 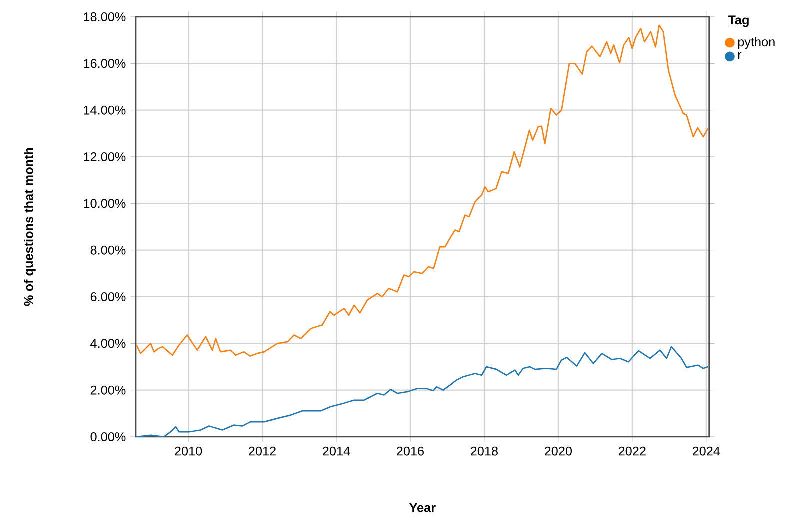 I want to click on y-tick-label: 2.00%, so click(x=108, y=390).